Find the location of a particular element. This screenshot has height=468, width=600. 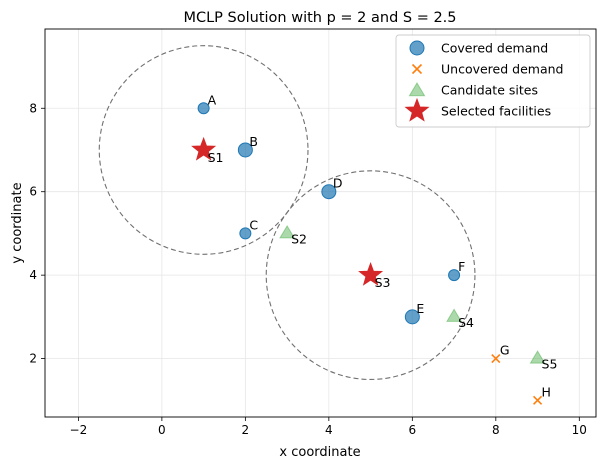

candidate-site-label: S5 is located at coordinates (550, 364).